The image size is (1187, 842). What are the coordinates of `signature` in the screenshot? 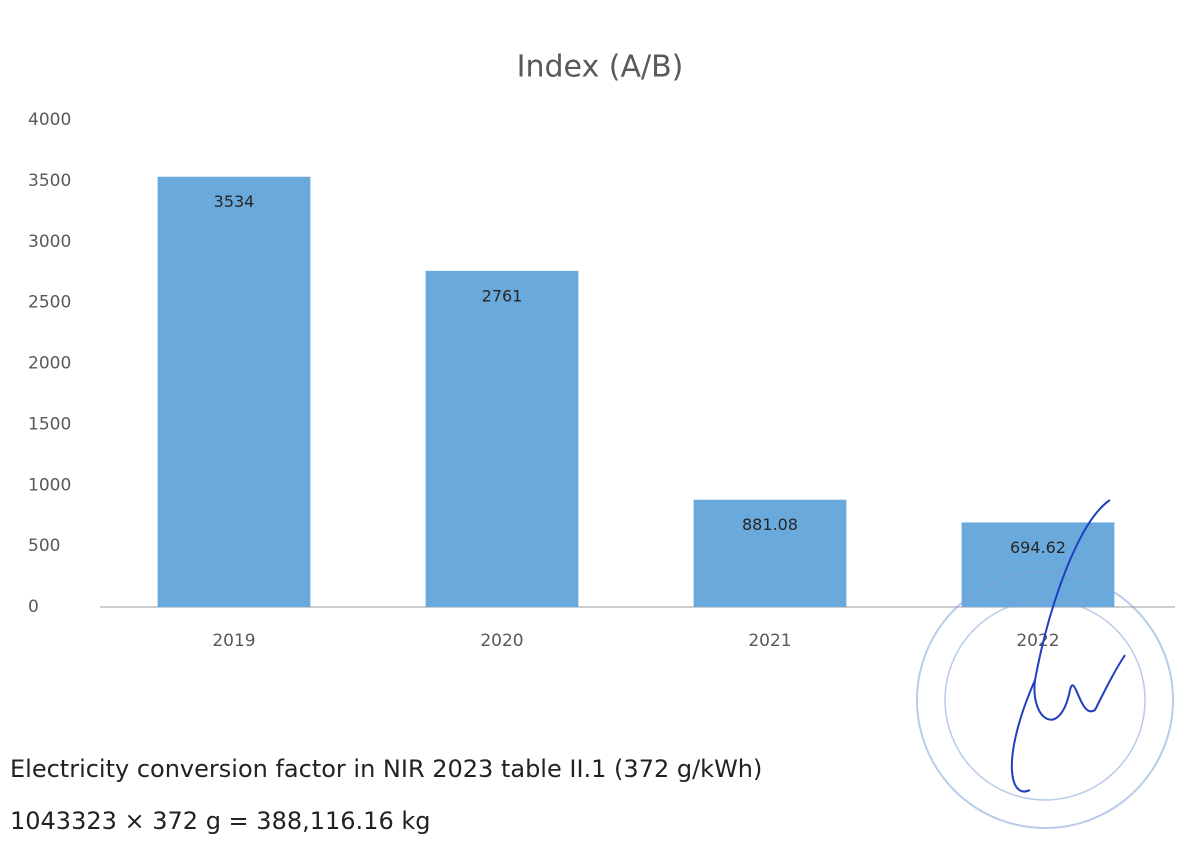 It's located at (1068, 646).